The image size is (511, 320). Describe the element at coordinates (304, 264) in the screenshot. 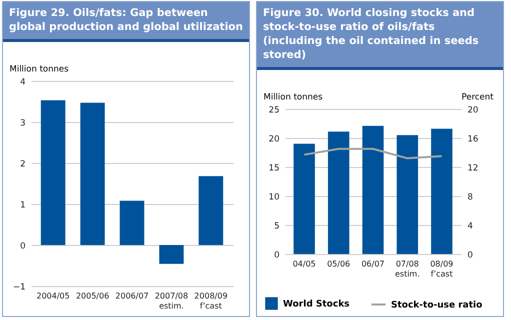

I see `x-tick-label: 04/05` at that location.